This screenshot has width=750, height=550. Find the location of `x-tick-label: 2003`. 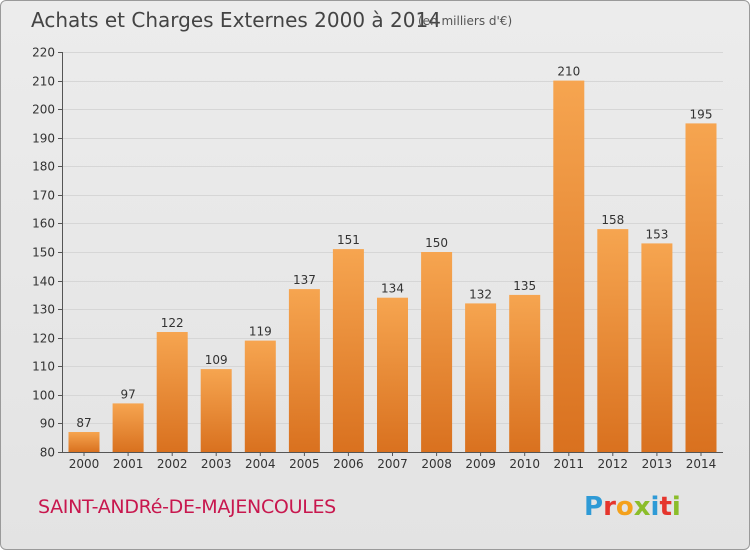

x-tick-label: 2003 is located at coordinates (216, 464).